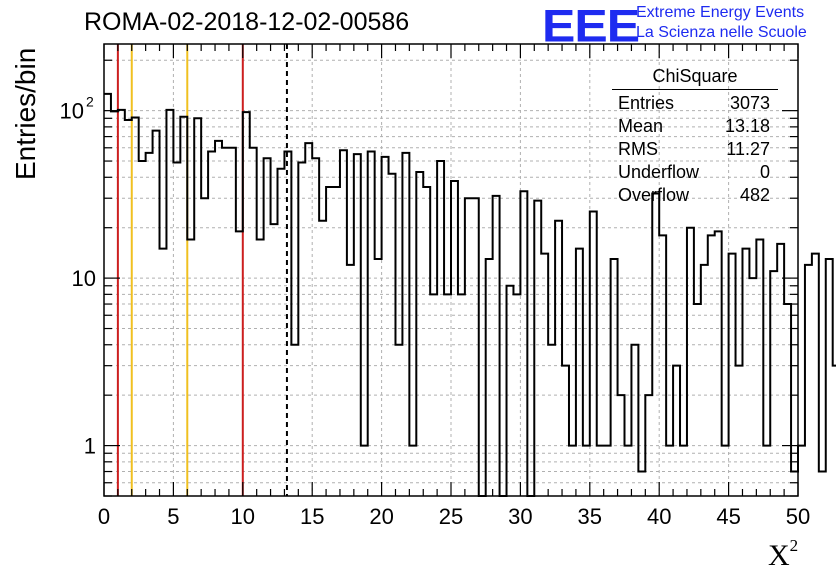  What do you see at coordinates (728, 516) in the screenshot?
I see `x-tick-label: 45` at bounding box center [728, 516].